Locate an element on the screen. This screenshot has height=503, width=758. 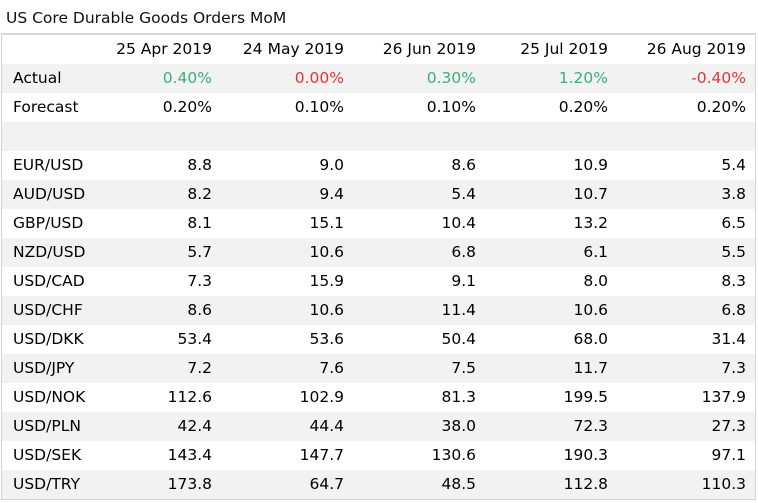
pair-value: 130.6 is located at coordinates (420, 455).